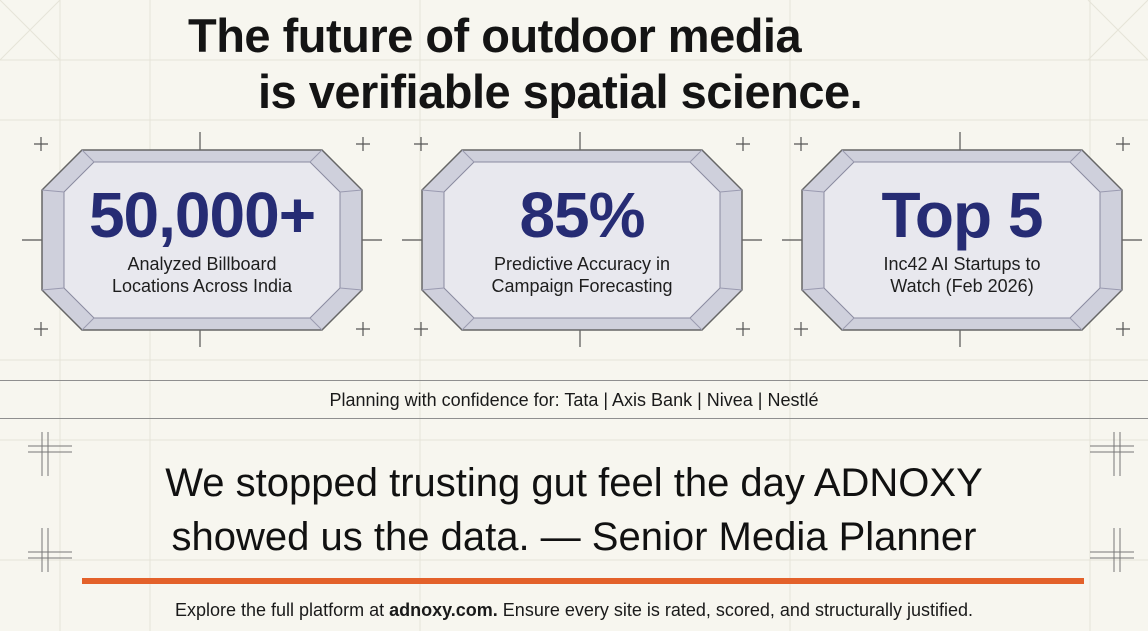  What do you see at coordinates (202, 286) in the screenshot?
I see `stat-caption-line-2: Locations Across India` at bounding box center [202, 286].